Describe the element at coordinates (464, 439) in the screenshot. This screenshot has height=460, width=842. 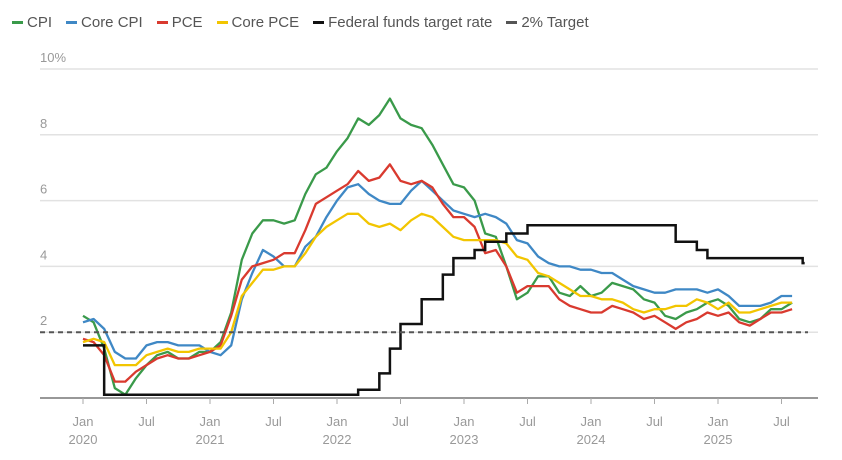
I see `x-tick-year: 2023` at that location.